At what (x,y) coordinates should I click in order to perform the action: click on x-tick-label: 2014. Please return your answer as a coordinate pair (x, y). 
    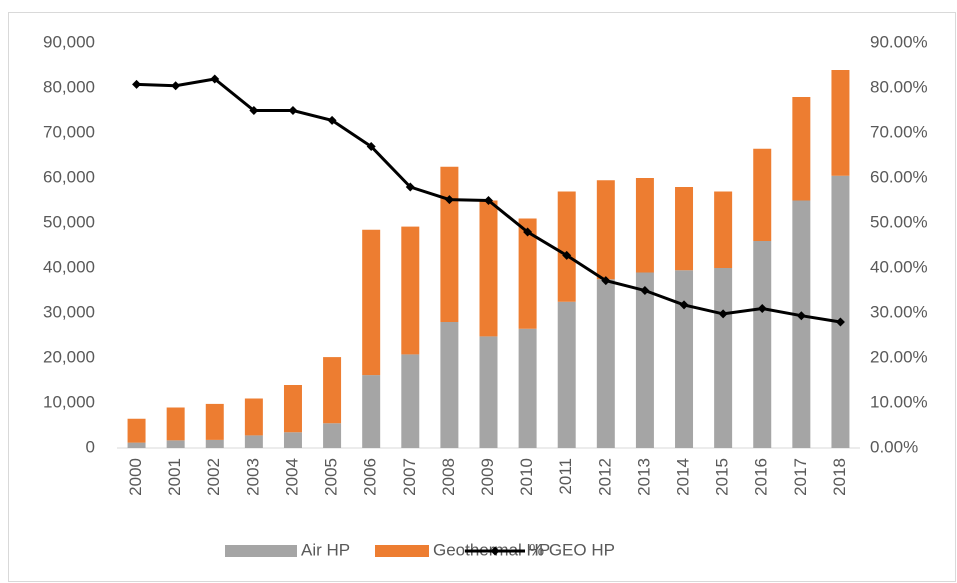
    Looking at the image, I should click on (683, 477).